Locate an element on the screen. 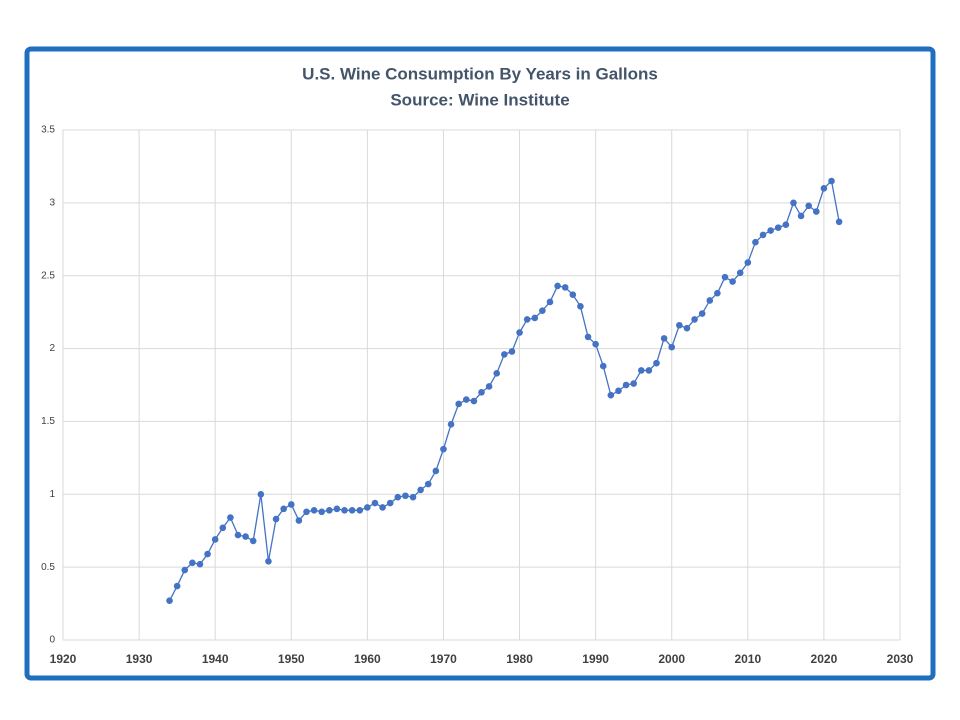  x-tick-label: 1970 is located at coordinates (443, 659).